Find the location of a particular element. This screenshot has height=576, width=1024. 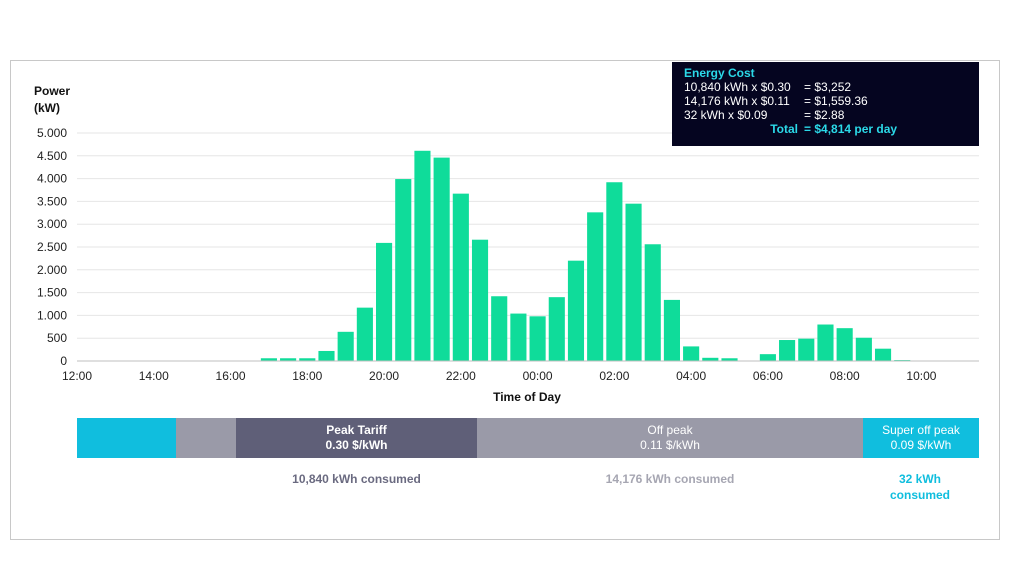

peak-consumed-label: 10,840 kWh consumed is located at coordinates (356, 479).